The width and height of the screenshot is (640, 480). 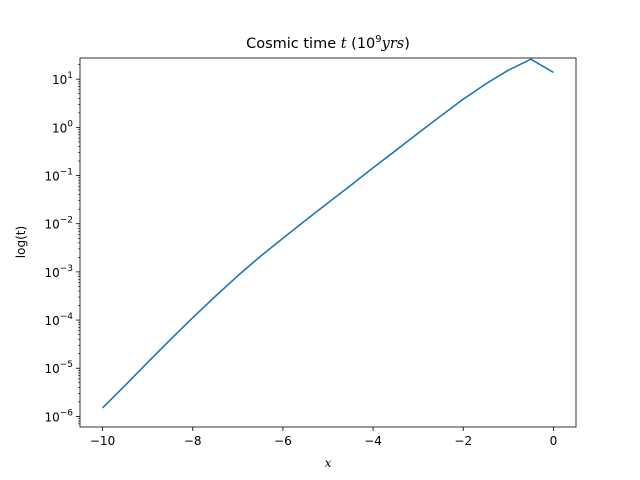 What do you see at coordinates (102, 441) in the screenshot?
I see `x-tick-label: −10` at bounding box center [102, 441].